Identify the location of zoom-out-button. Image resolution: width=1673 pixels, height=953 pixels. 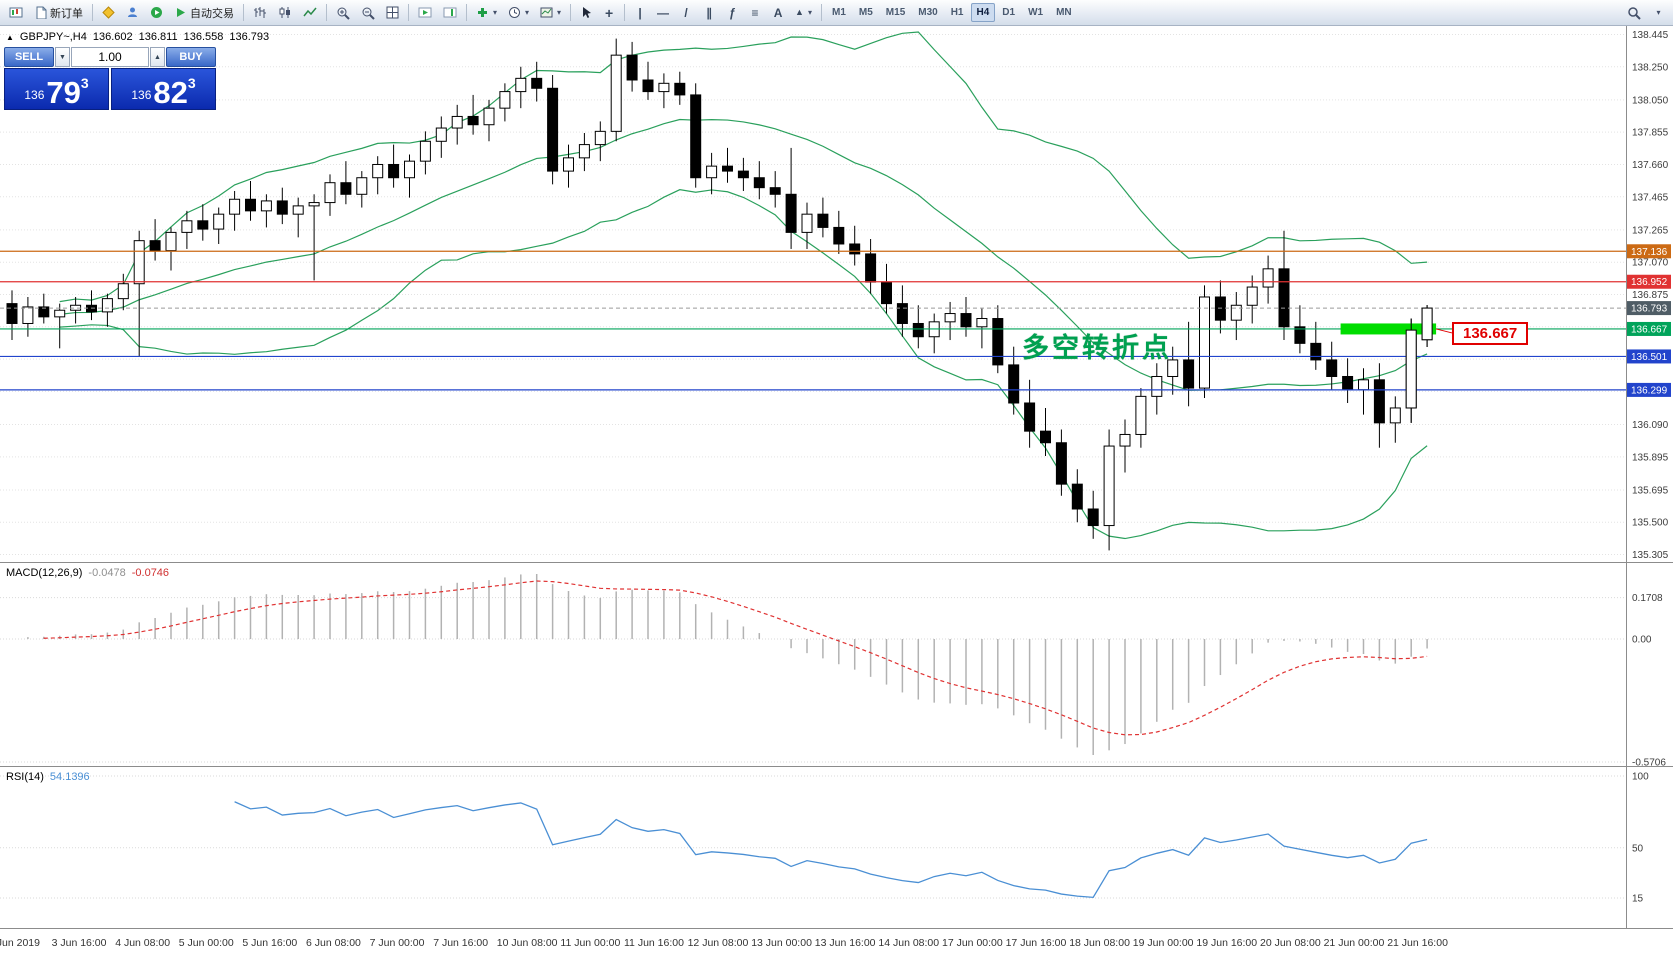
(368, 12).